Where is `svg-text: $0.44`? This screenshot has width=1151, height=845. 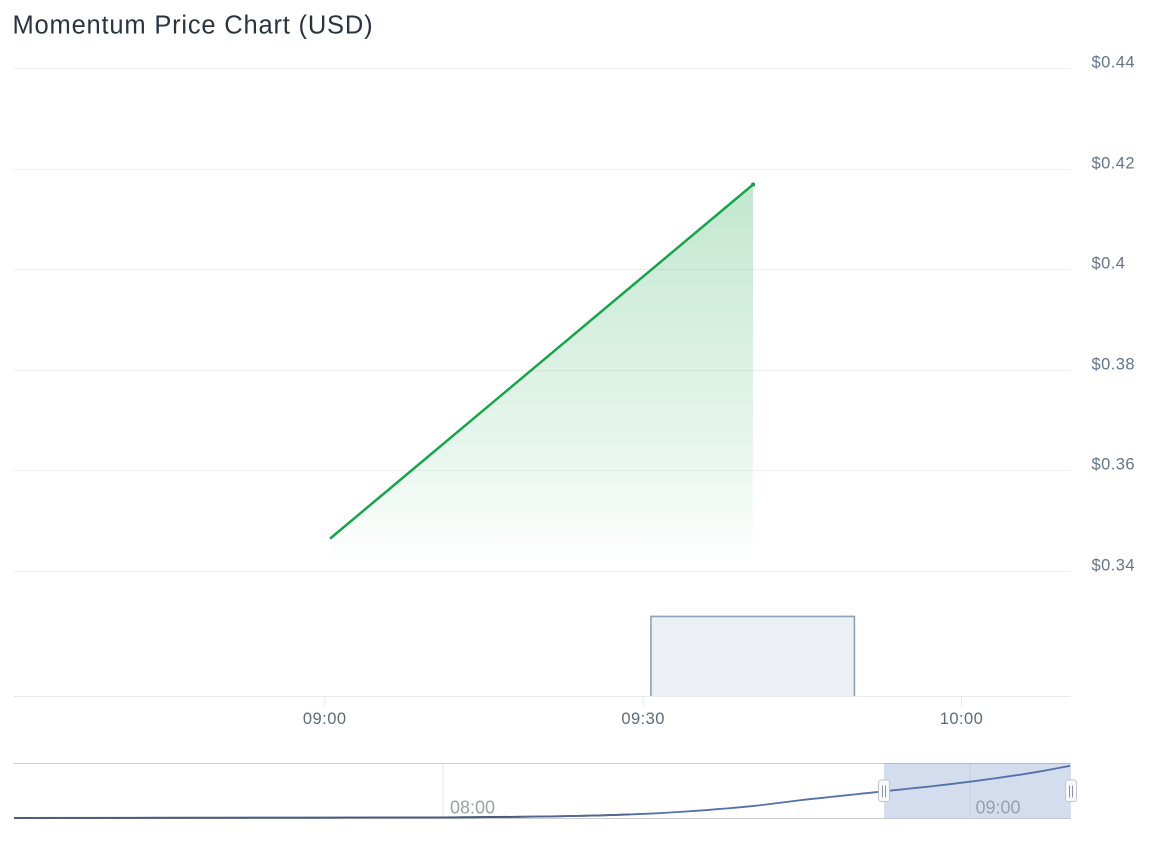 svg-text: $0.44 is located at coordinates (1114, 62).